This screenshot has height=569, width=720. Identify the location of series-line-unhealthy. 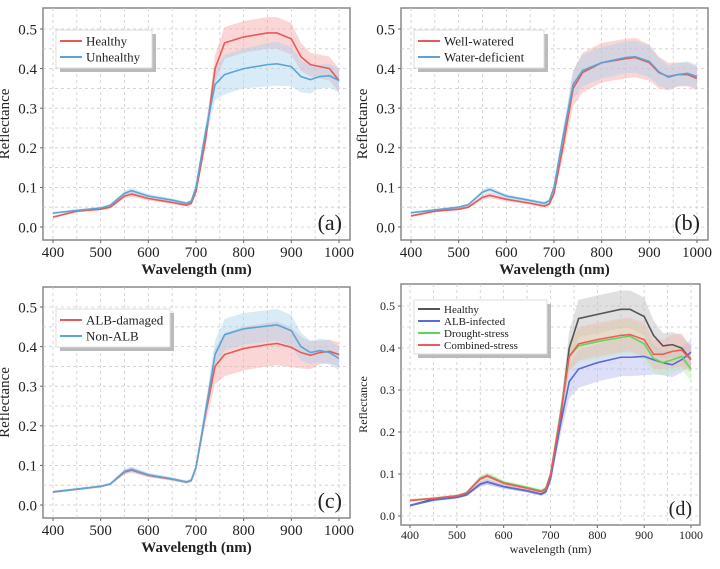
(196, 138).